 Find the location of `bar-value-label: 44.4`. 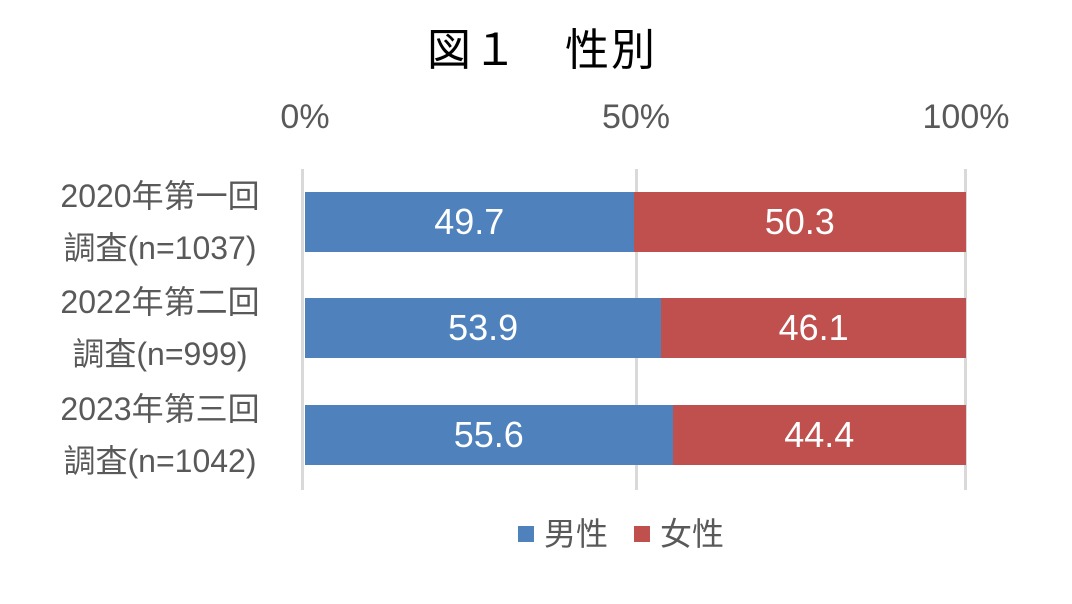

bar-value-label: 44.4 is located at coordinates (819, 434).